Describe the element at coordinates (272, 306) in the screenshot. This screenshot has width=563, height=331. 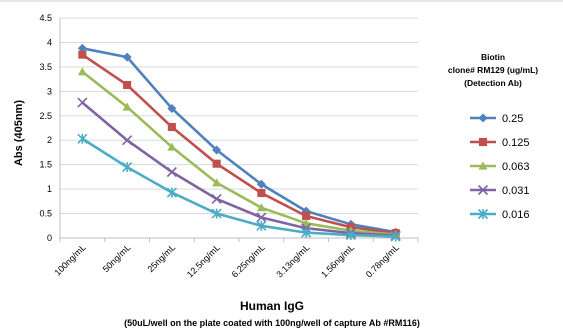
I see `x-axis-label: Human IgG` at that location.